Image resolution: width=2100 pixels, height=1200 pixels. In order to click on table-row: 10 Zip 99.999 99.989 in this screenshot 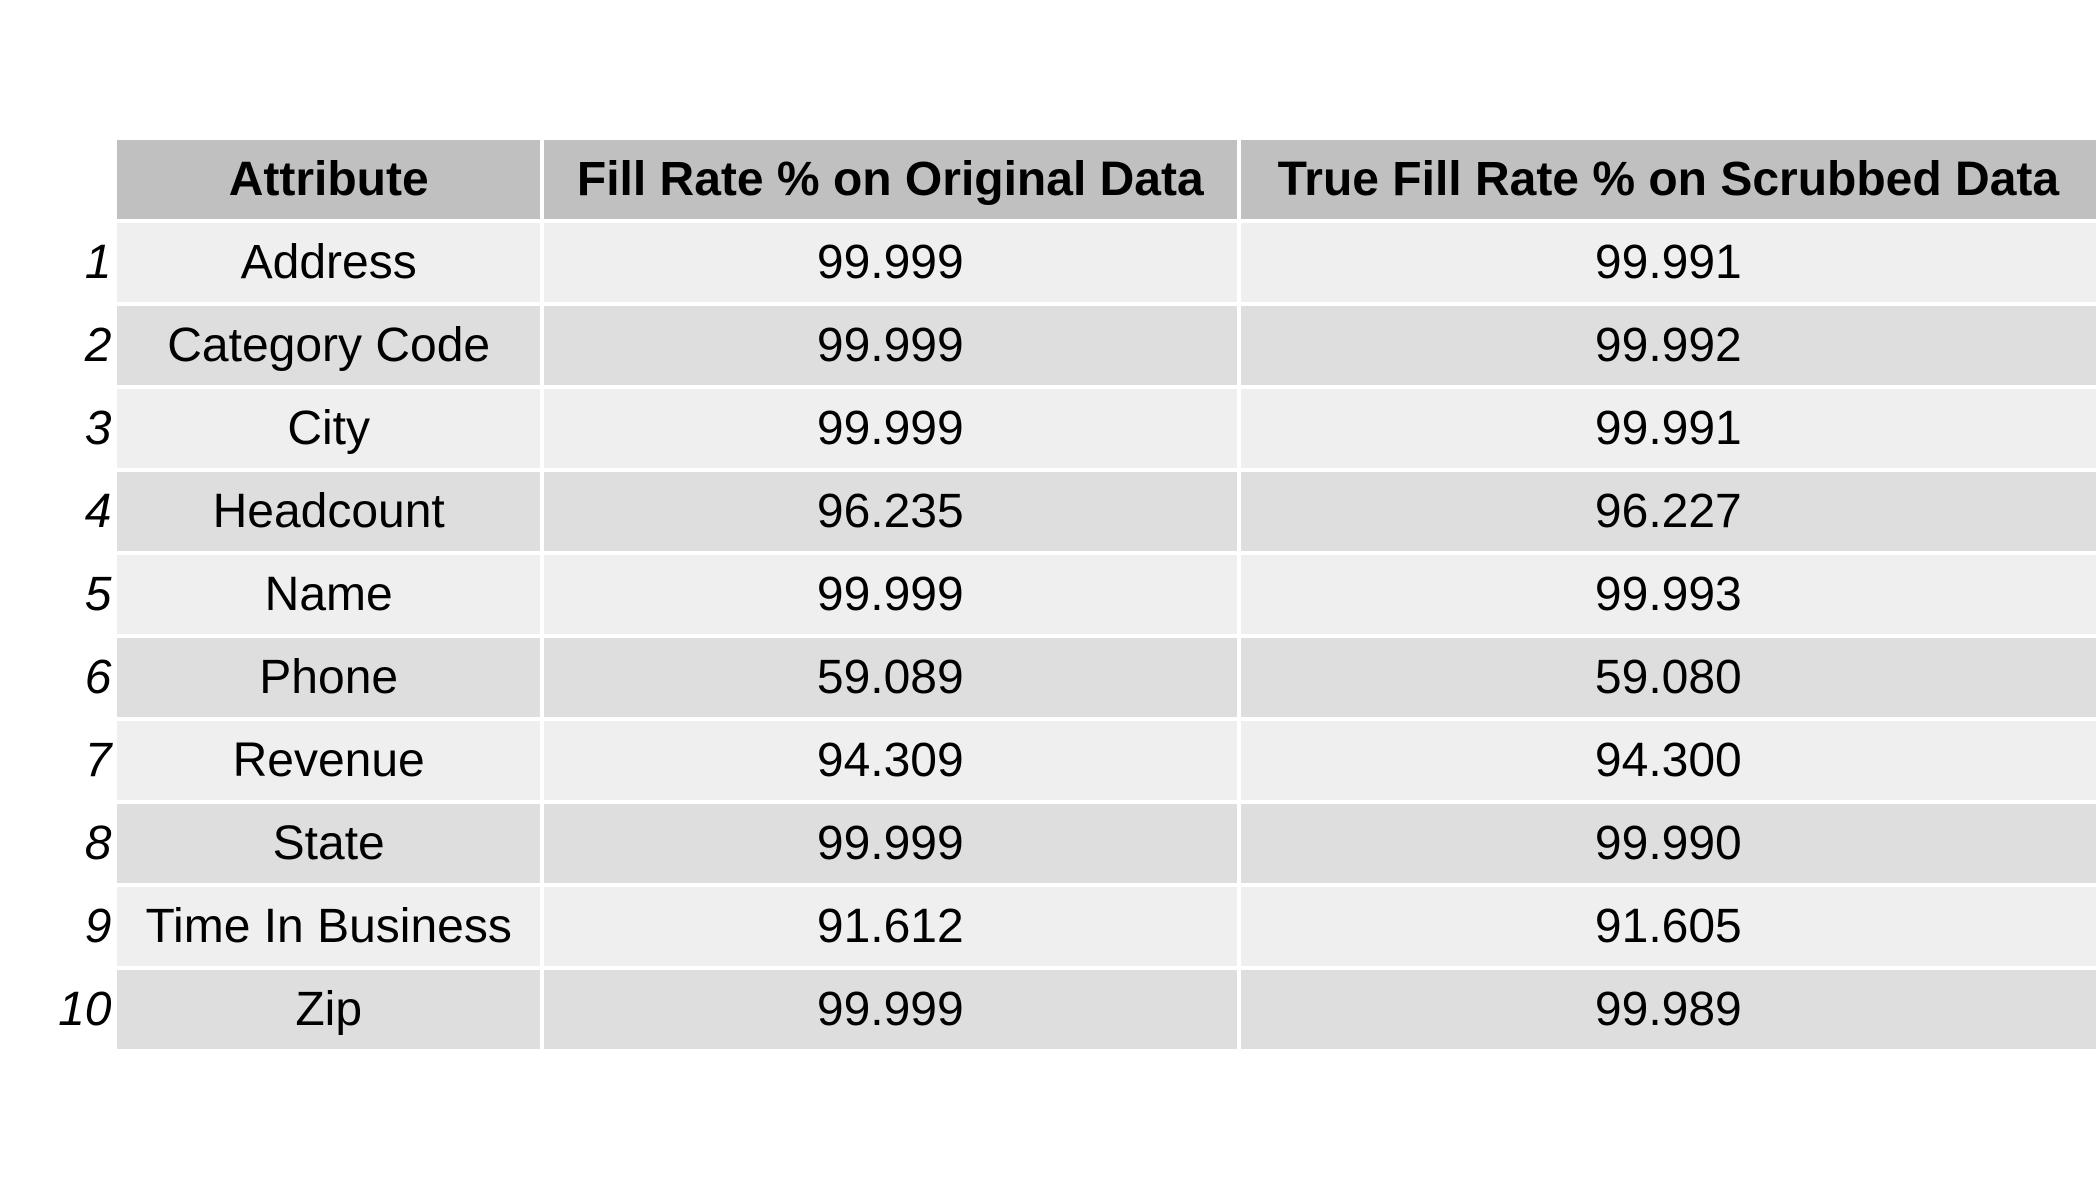, I will do `click(1073, 1009)`.